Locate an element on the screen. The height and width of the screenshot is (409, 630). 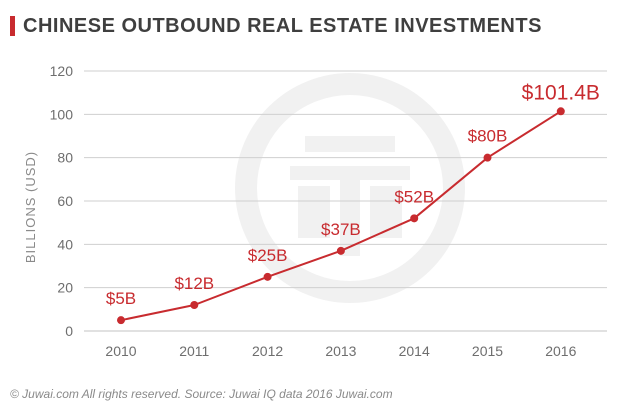
y-tick-label: 100 is located at coordinates (62, 114).